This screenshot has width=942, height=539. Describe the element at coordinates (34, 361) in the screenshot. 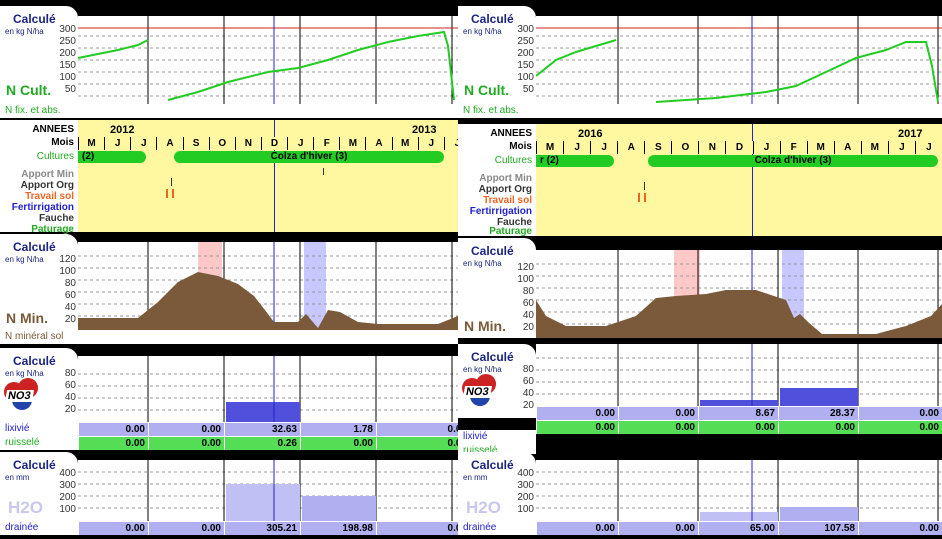

I see `no3-title: Calculé` at that location.